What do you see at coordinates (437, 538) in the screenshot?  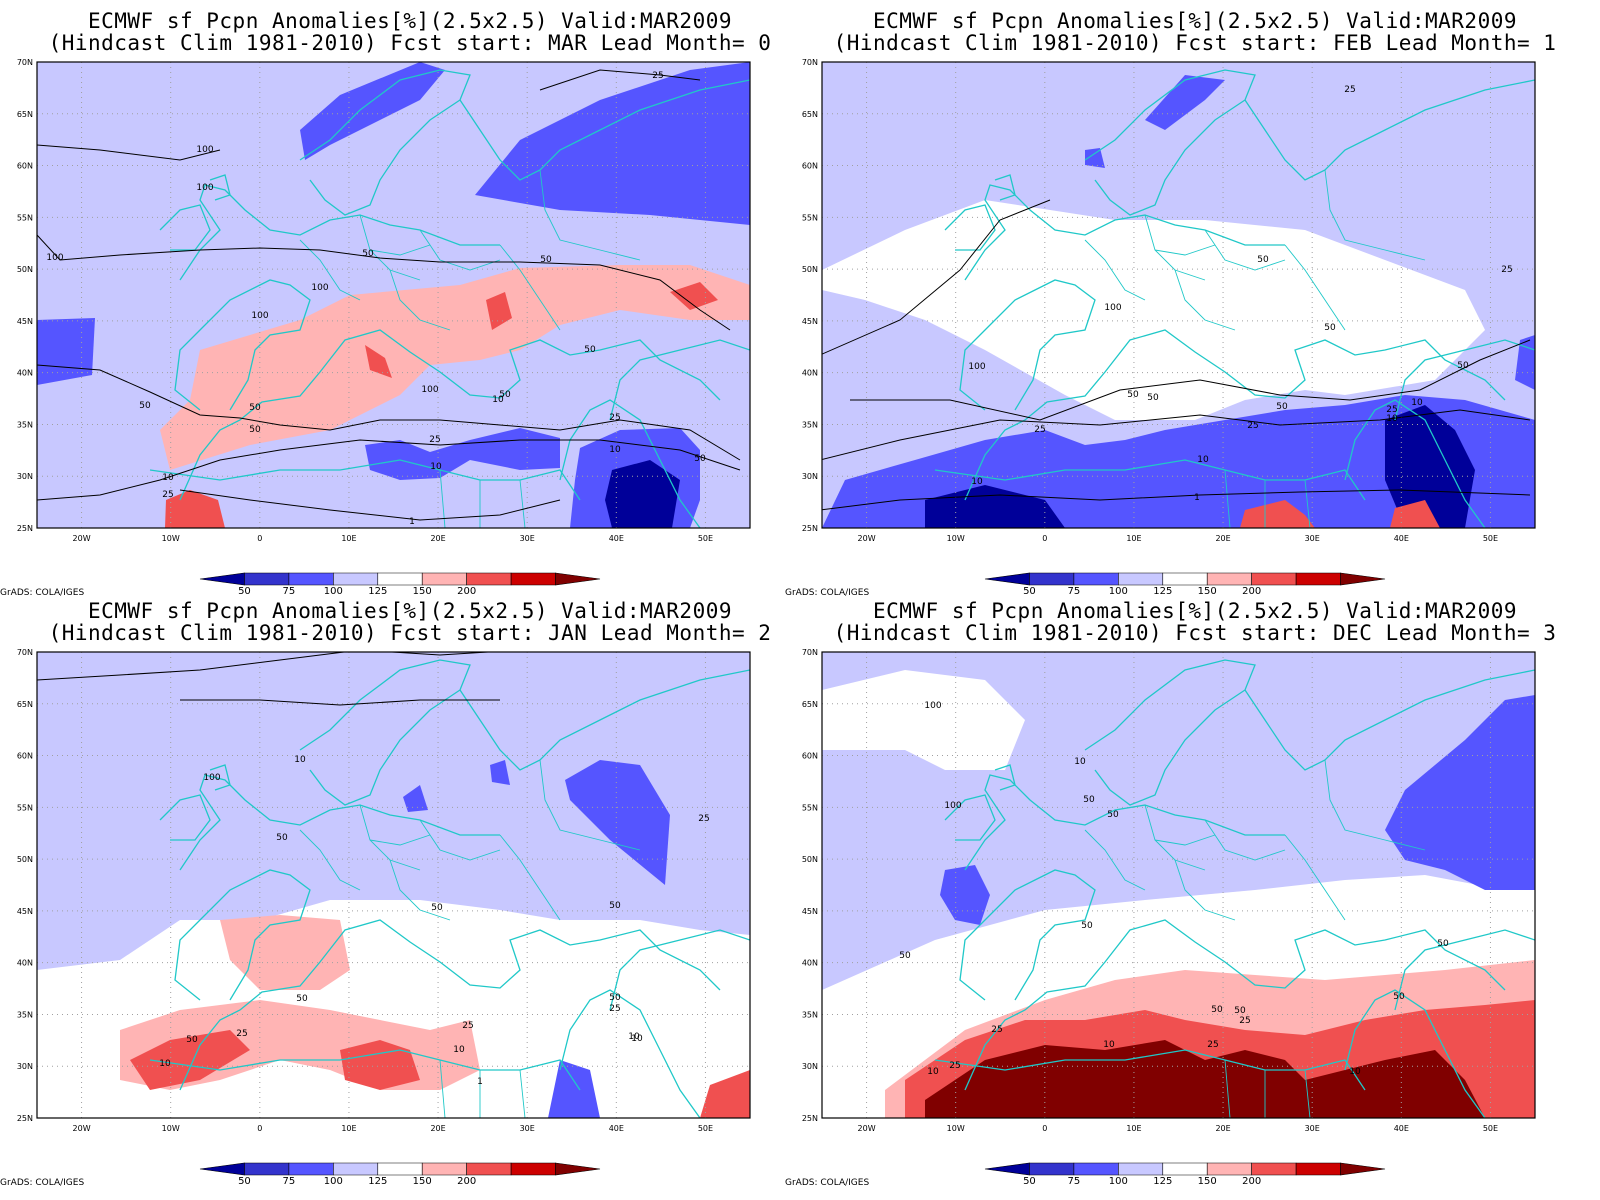 I see `lon-tick-label: 20E` at bounding box center [437, 538].